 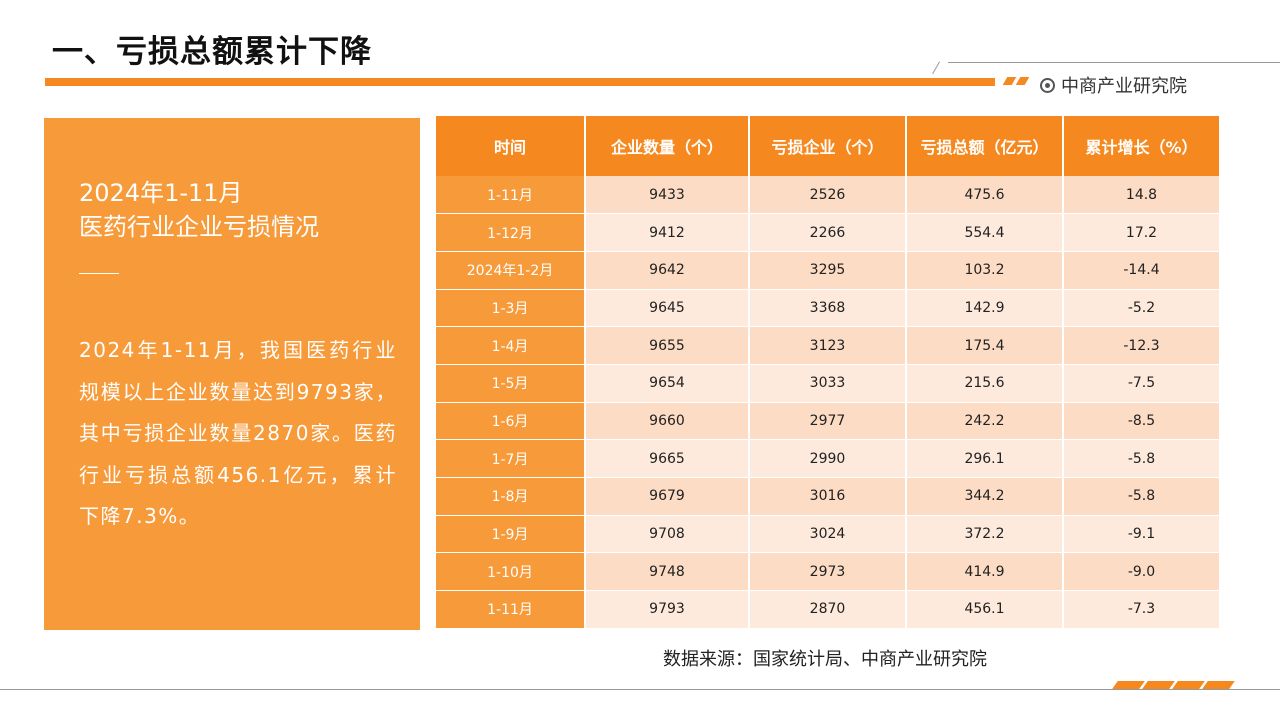 What do you see at coordinates (1173, 685) in the screenshot?
I see `footer-stripes` at bounding box center [1173, 685].